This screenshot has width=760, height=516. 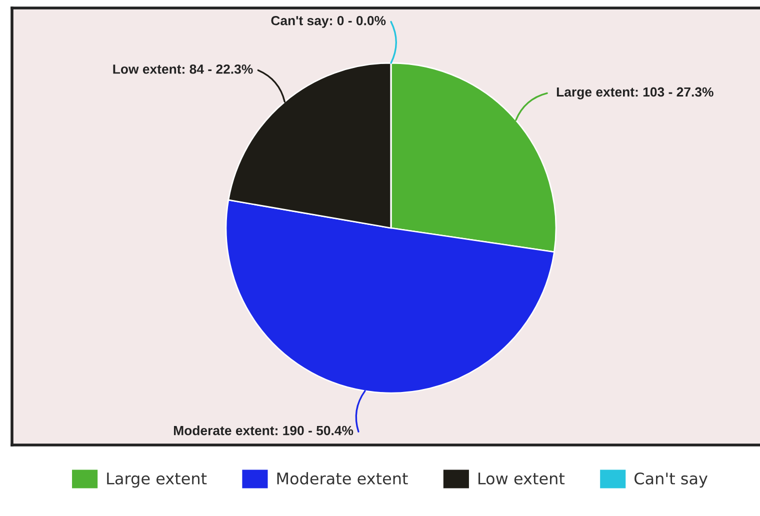 What do you see at coordinates (183, 69) in the screenshot?
I see `data-label: Low extent: 84 - 22.3%` at bounding box center [183, 69].